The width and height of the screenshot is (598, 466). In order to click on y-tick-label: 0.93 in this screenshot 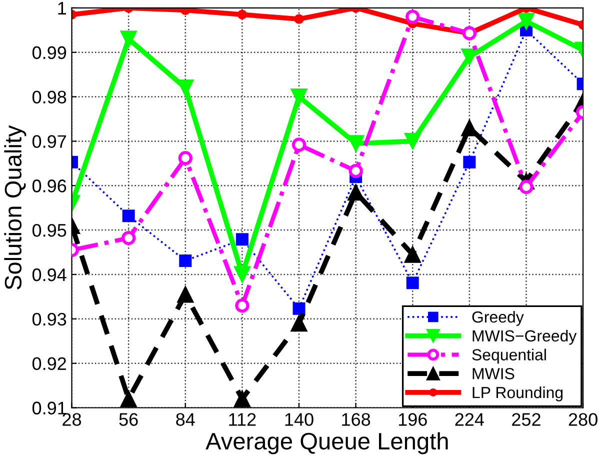, I will do `click(49, 319)`.